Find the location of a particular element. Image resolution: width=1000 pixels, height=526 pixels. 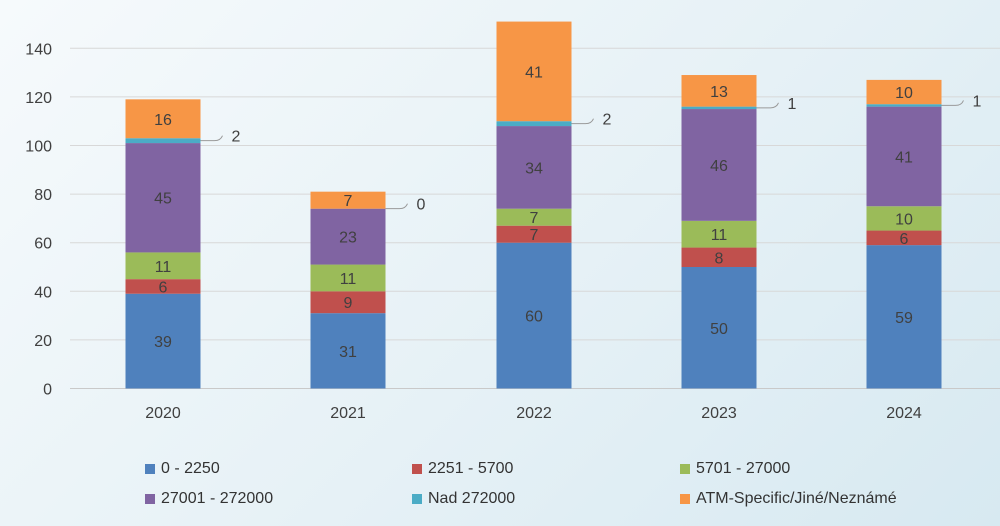

data-label: 31 is located at coordinates (348, 352).